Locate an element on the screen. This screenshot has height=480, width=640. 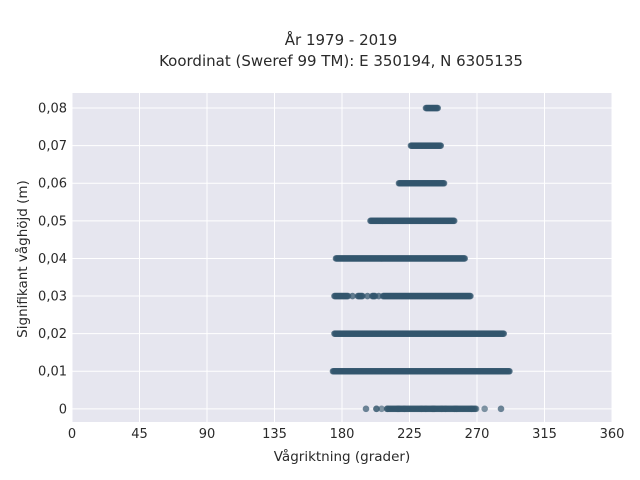
y-axis-label: Signifikant våghöjd (m) is located at coordinates (22, 259).